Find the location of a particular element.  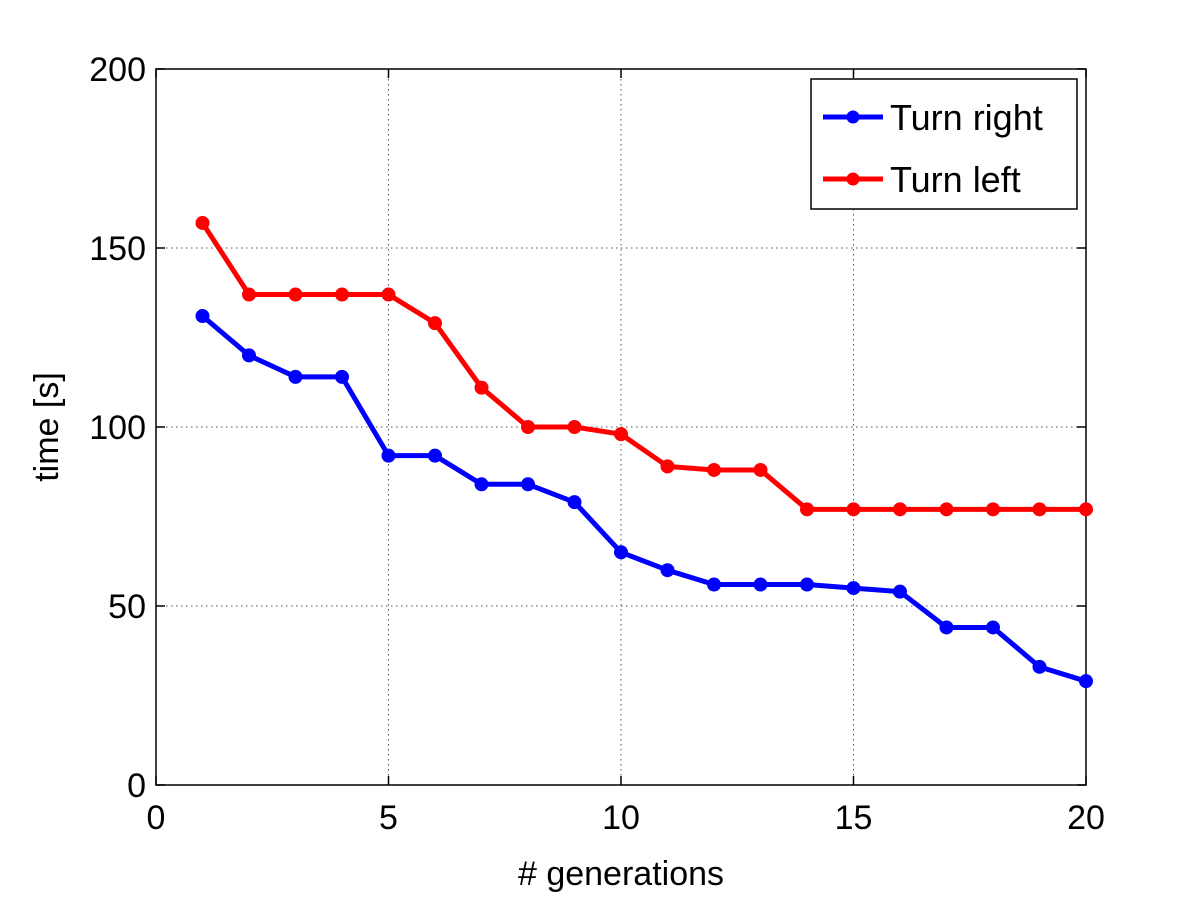

y-tick-label: 50 is located at coordinates (127, 607).